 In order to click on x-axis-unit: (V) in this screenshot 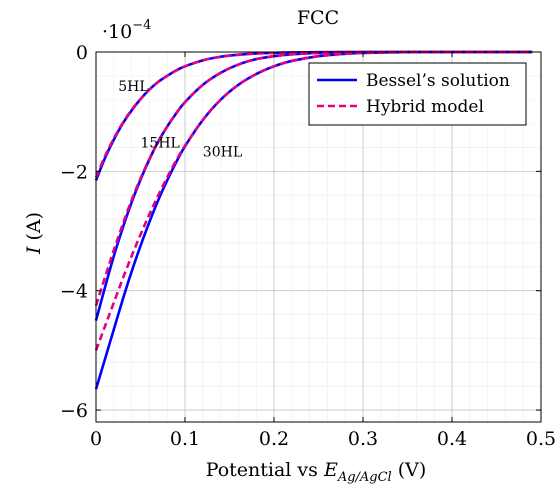, I will do `click(409, 470)`.